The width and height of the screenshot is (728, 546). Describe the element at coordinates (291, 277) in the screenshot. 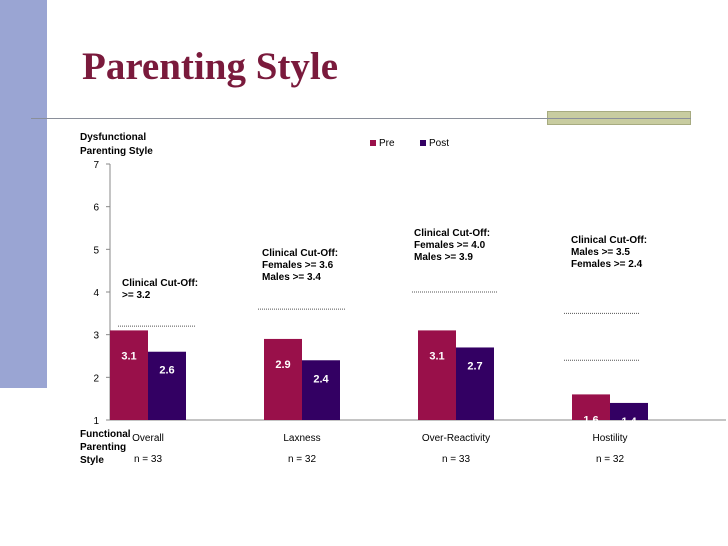

I see `cutoff-annotation: Males >= 3.4` at that location.